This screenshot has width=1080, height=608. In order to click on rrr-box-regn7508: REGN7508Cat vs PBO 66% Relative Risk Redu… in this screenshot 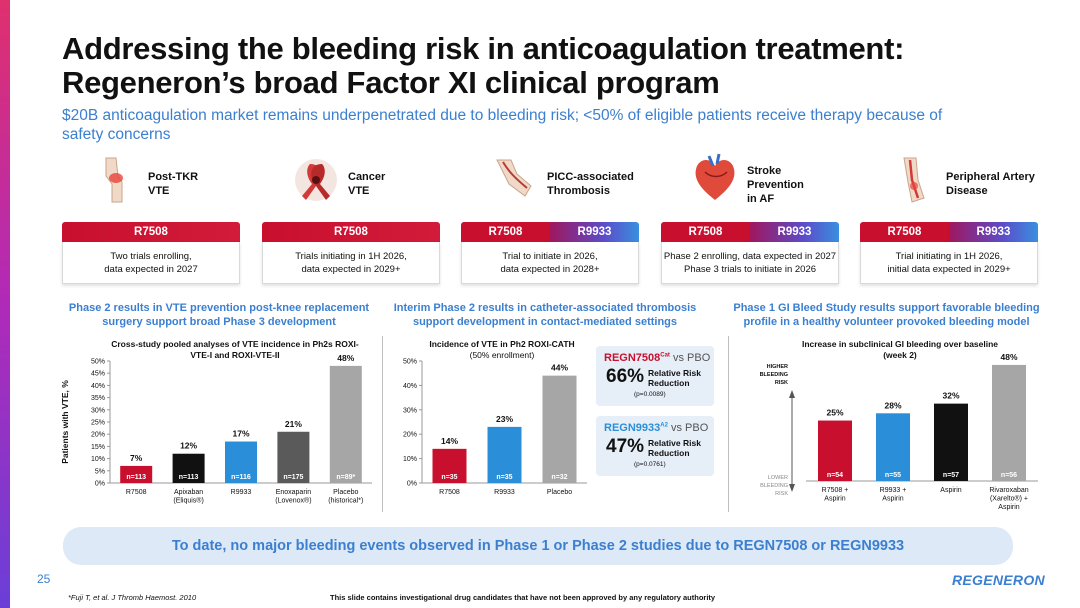, I will do `click(655, 376)`.